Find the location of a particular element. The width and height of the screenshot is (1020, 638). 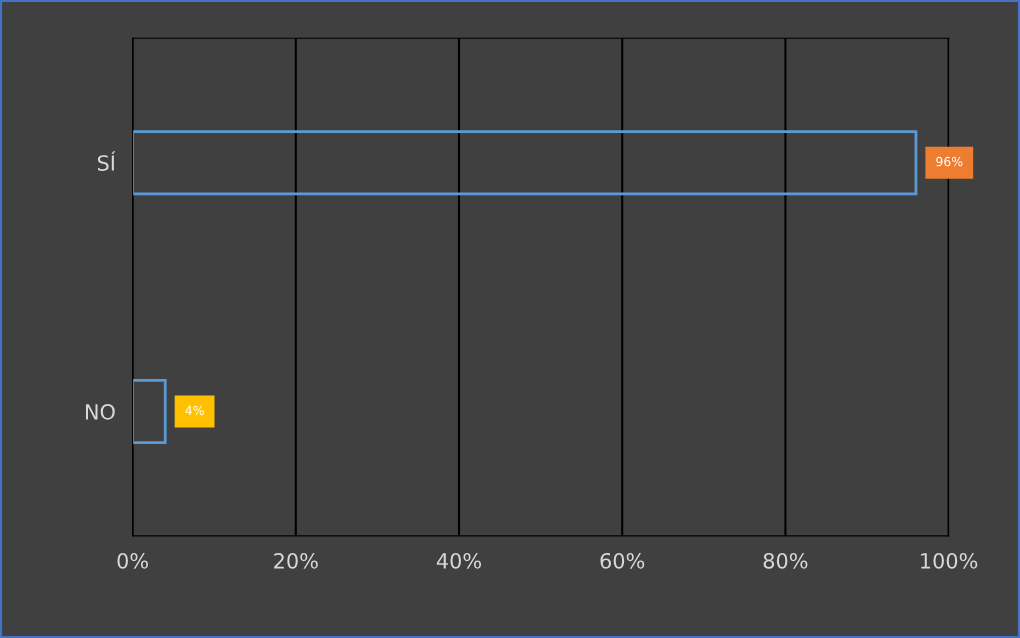

y-tick-label: SÍ is located at coordinates (106, 161).